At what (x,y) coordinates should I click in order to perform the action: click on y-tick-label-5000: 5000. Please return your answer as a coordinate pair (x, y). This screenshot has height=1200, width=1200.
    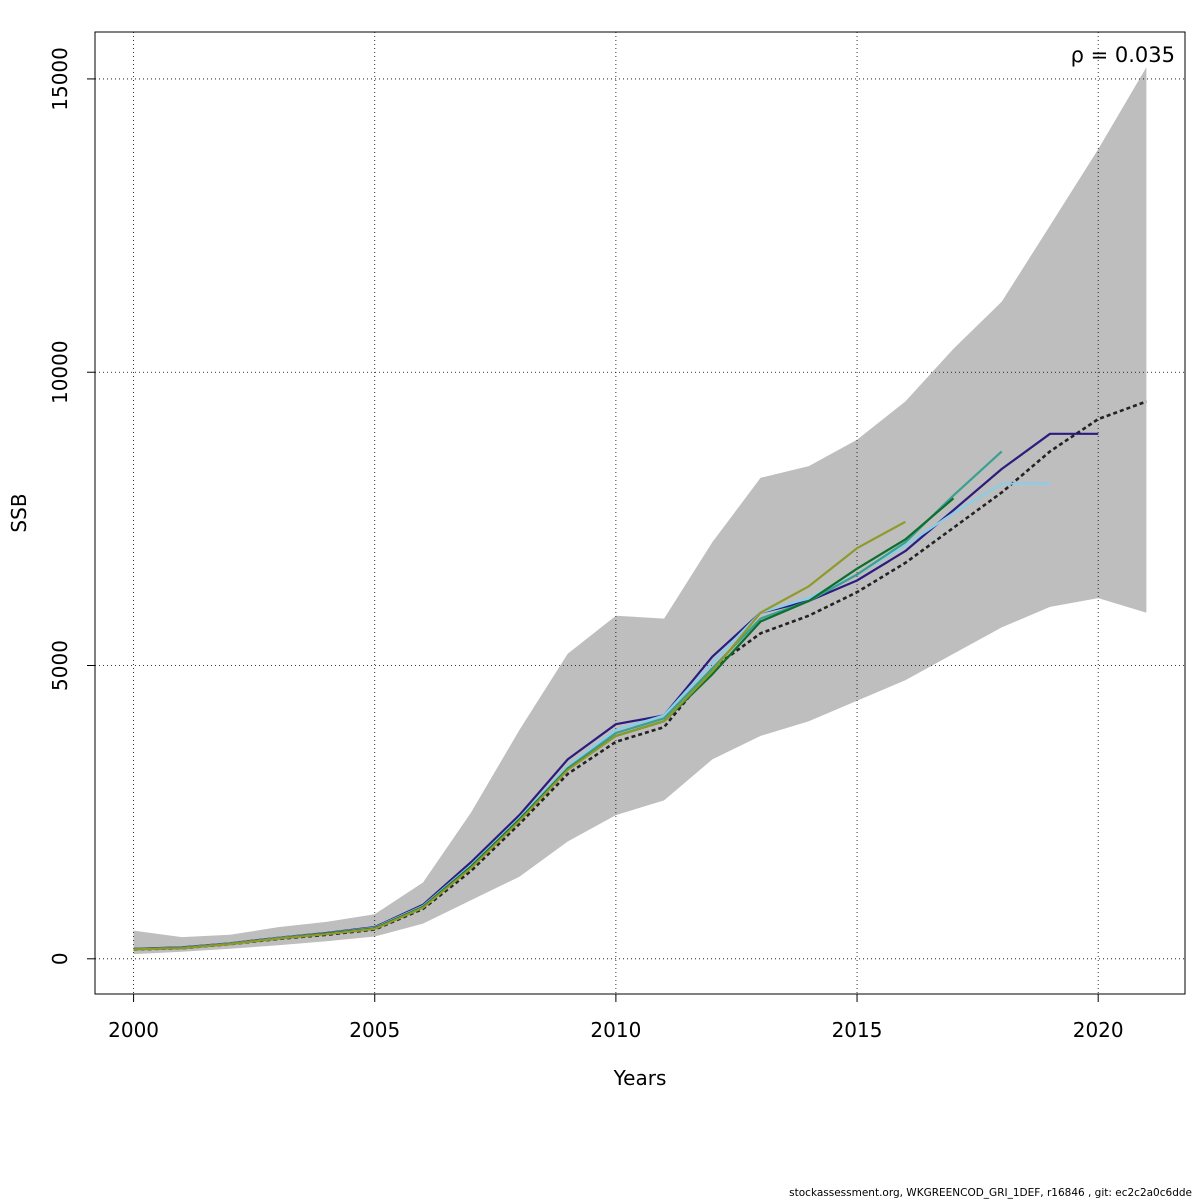
    Looking at the image, I should click on (60, 665).